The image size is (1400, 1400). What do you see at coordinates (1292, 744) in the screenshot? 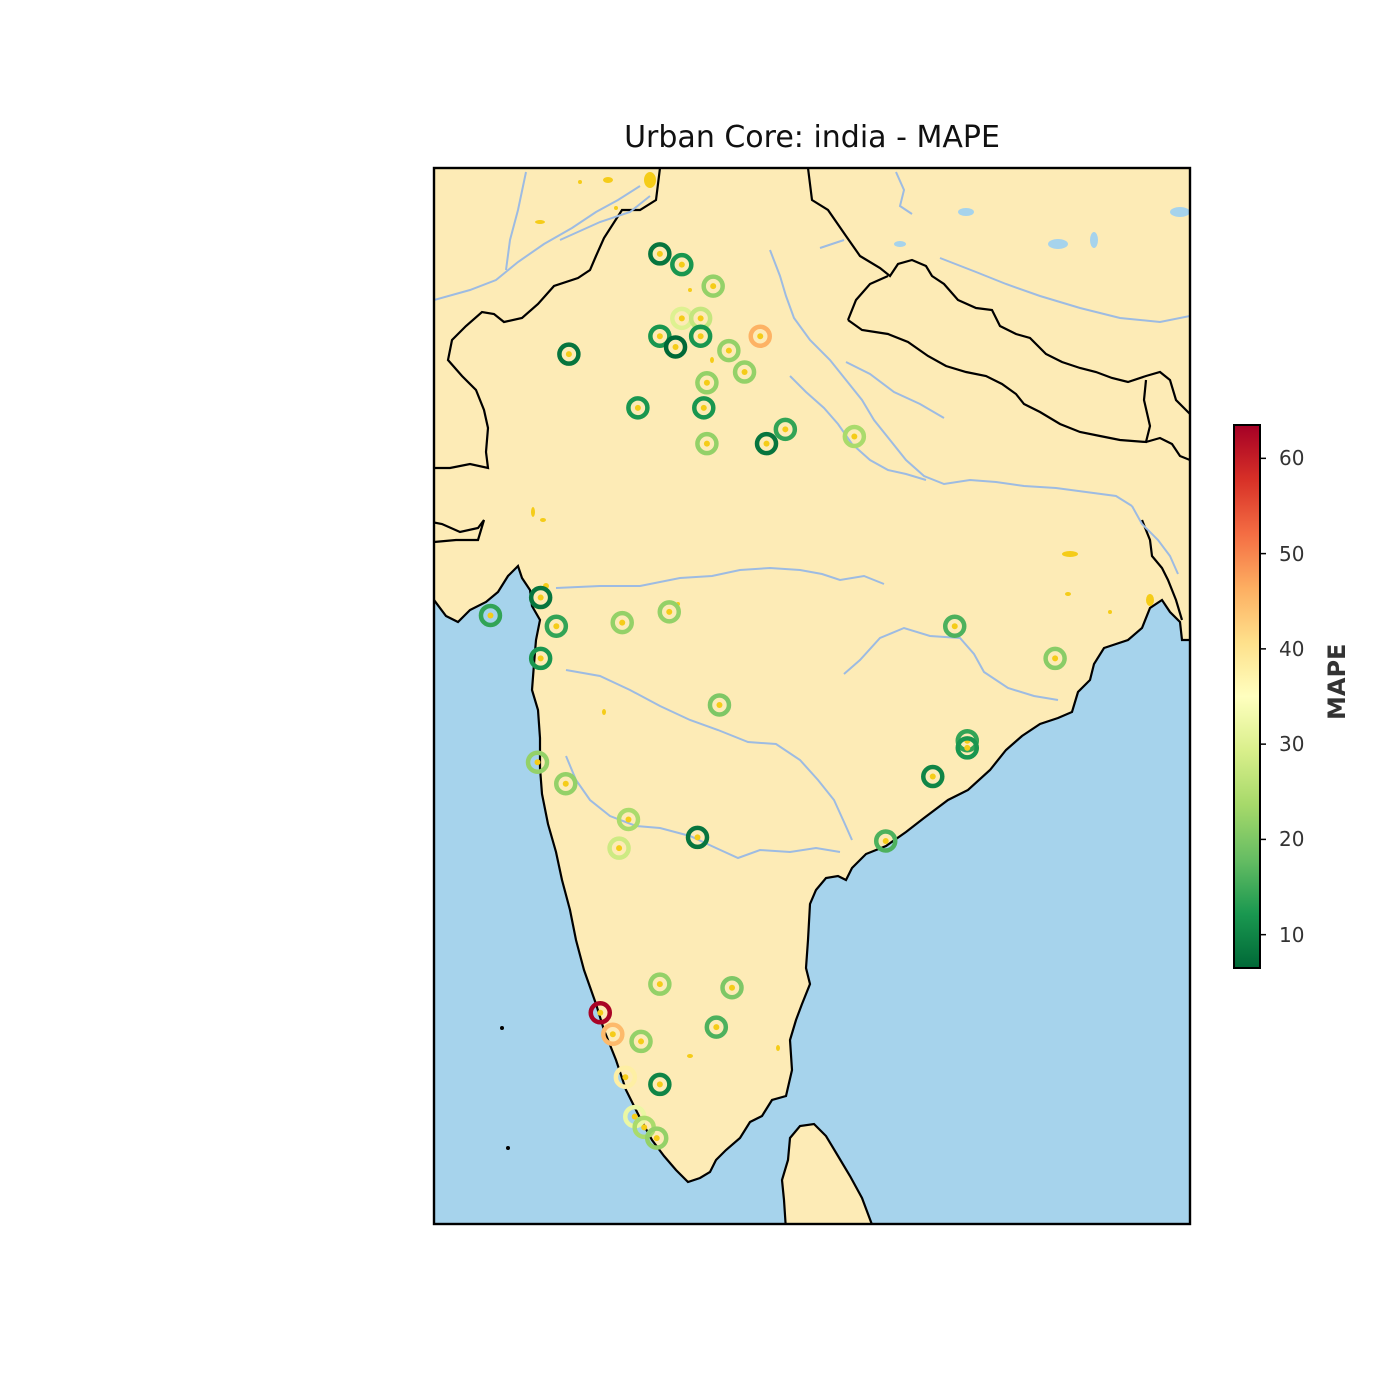
I see `colorbar-tick-label: 30` at bounding box center [1292, 744].